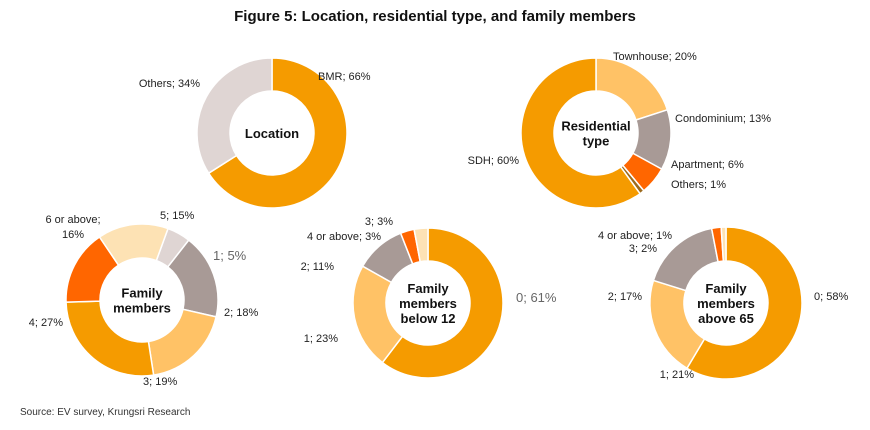 This screenshot has width=870, height=430. What do you see at coordinates (707, 165) in the screenshot?
I see `slice-label: Apartment; 6%` at bounding box center [707, 165].